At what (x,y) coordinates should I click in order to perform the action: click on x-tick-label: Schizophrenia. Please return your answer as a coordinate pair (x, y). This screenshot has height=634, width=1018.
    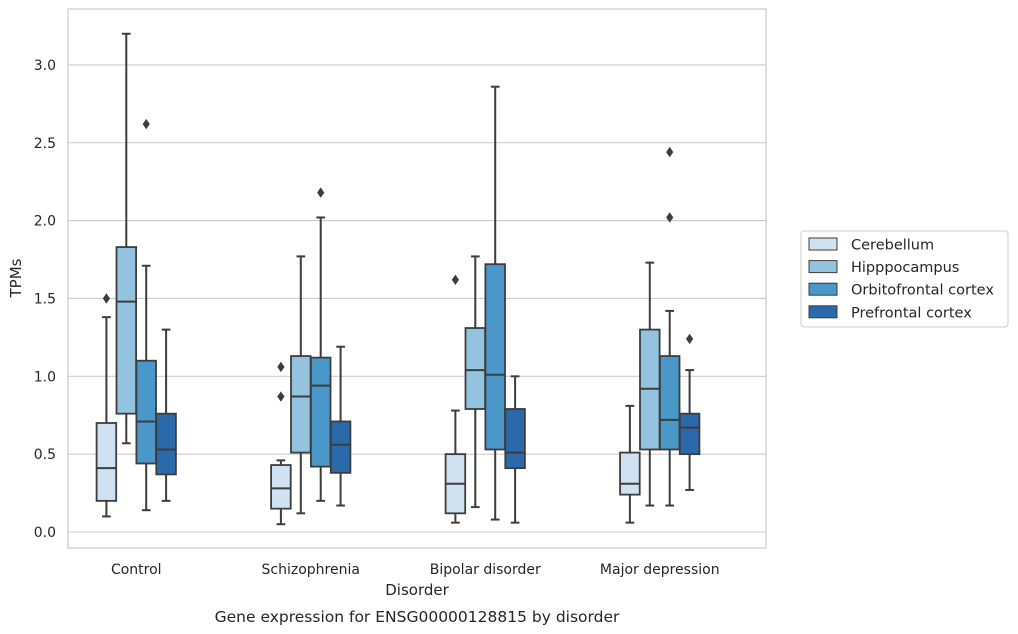
    Looking at the image, I should click on (311, 570).